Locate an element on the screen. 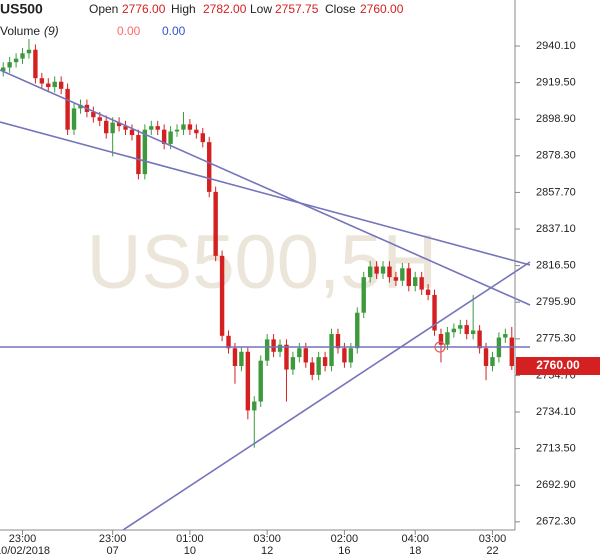 This screenshot has height=558, width=600. y-tick-label: 2857.70 is located at coordinates (556, 192).